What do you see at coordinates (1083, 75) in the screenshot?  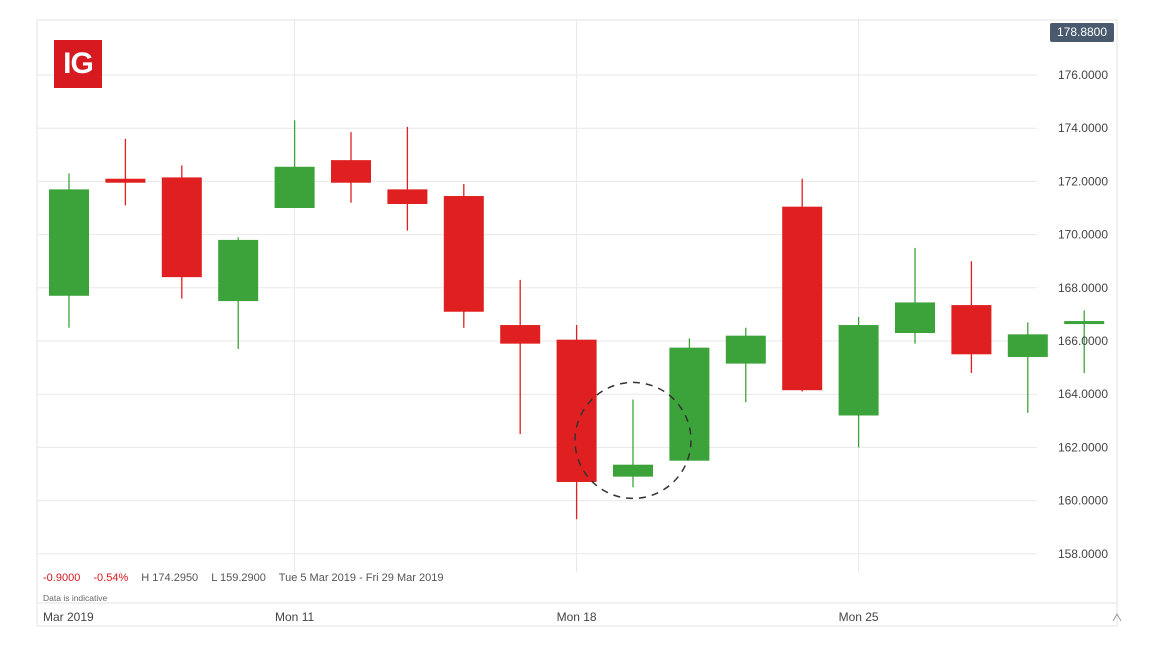 I see `y-tick-label: 176.0000` at bounding box center [1083, 75].